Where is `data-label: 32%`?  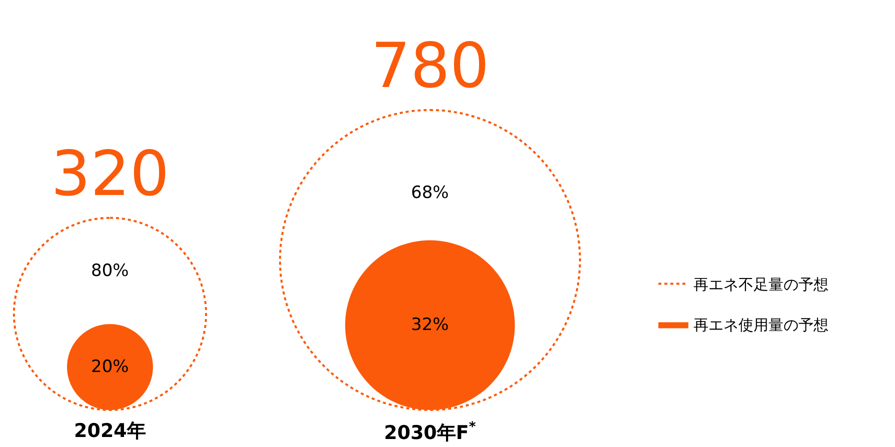 data-label: 32% is located at coordinates (430, 325).